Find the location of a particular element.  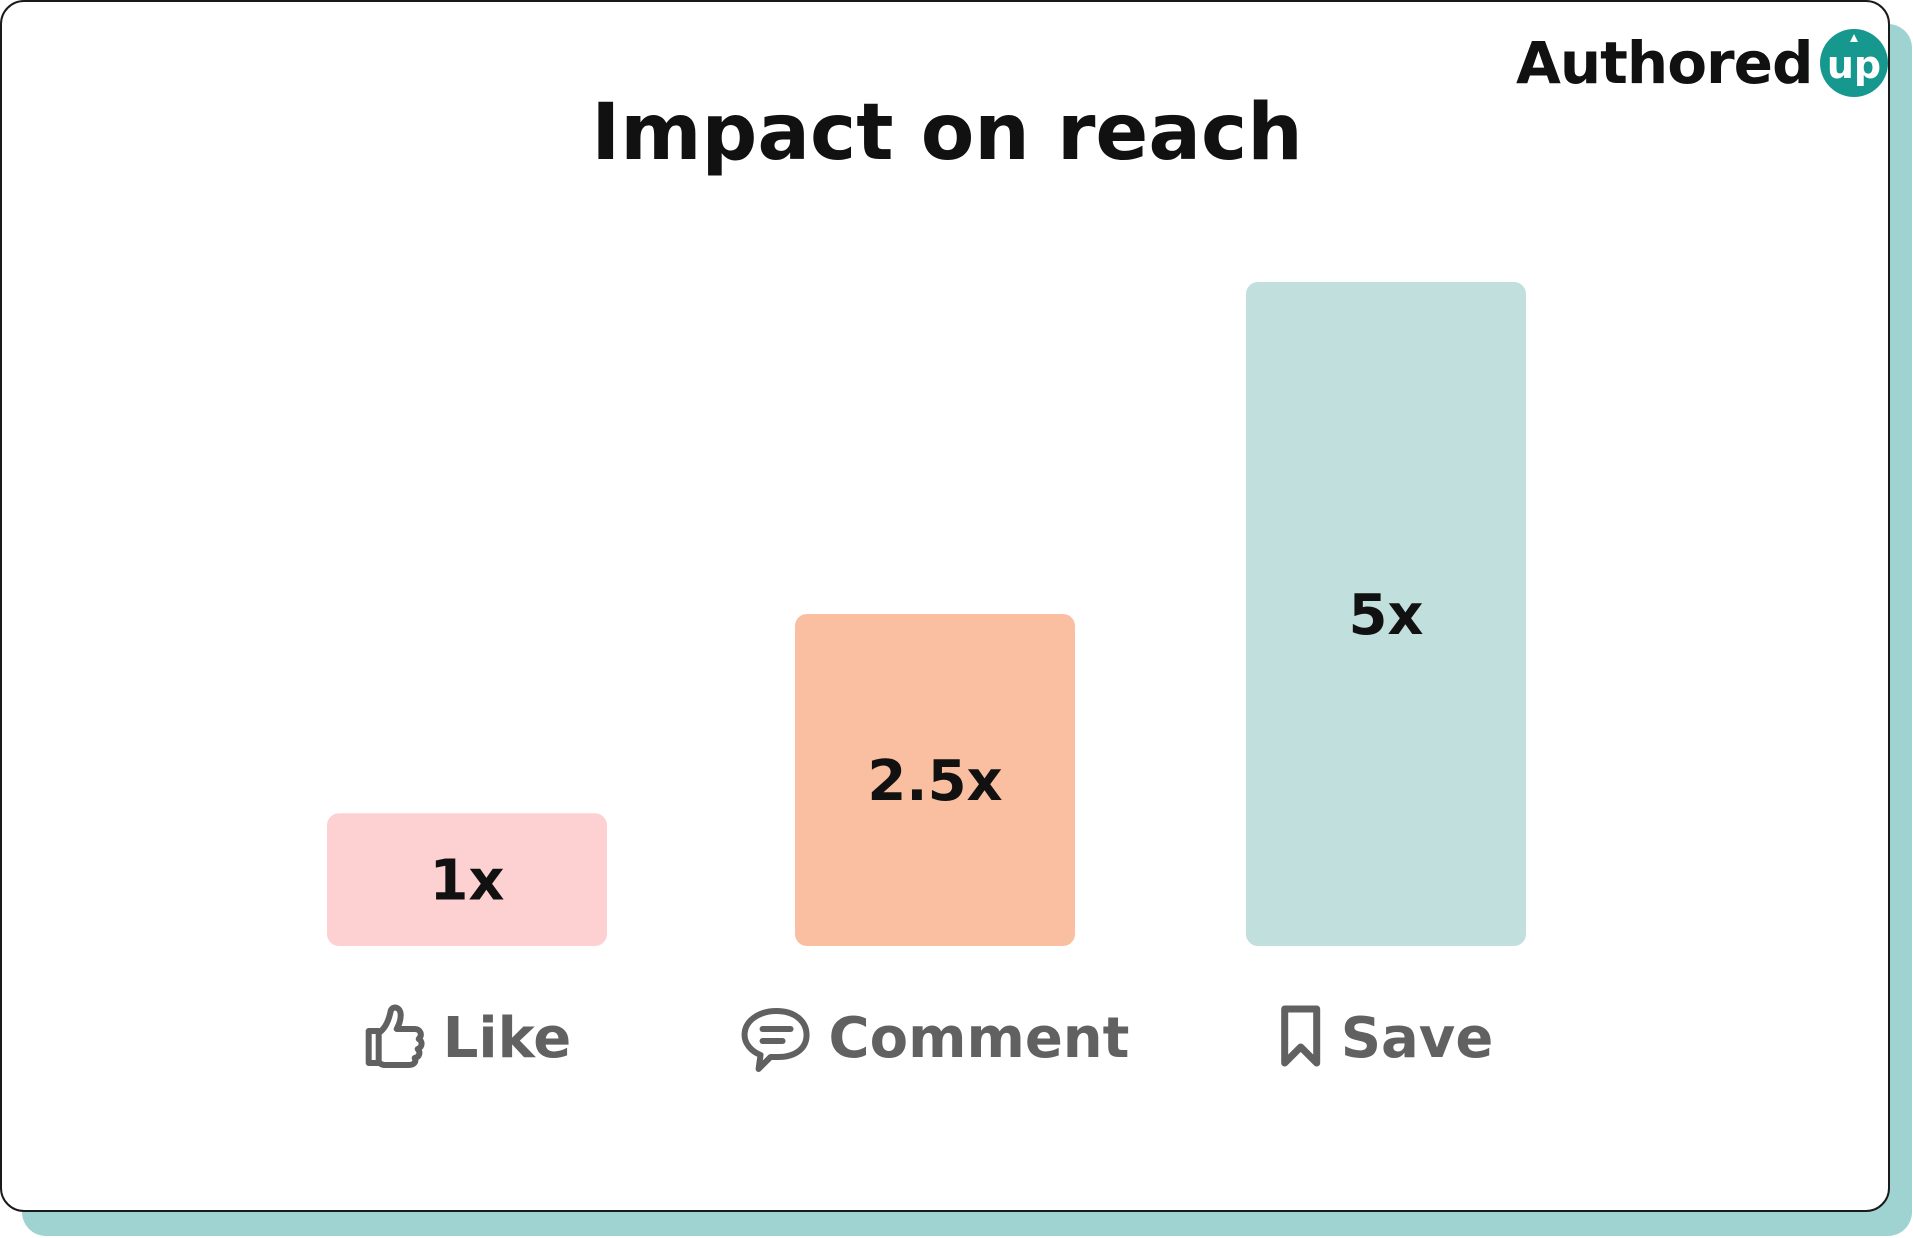

category-label-like: Like is located at coordinates (468, 1037).